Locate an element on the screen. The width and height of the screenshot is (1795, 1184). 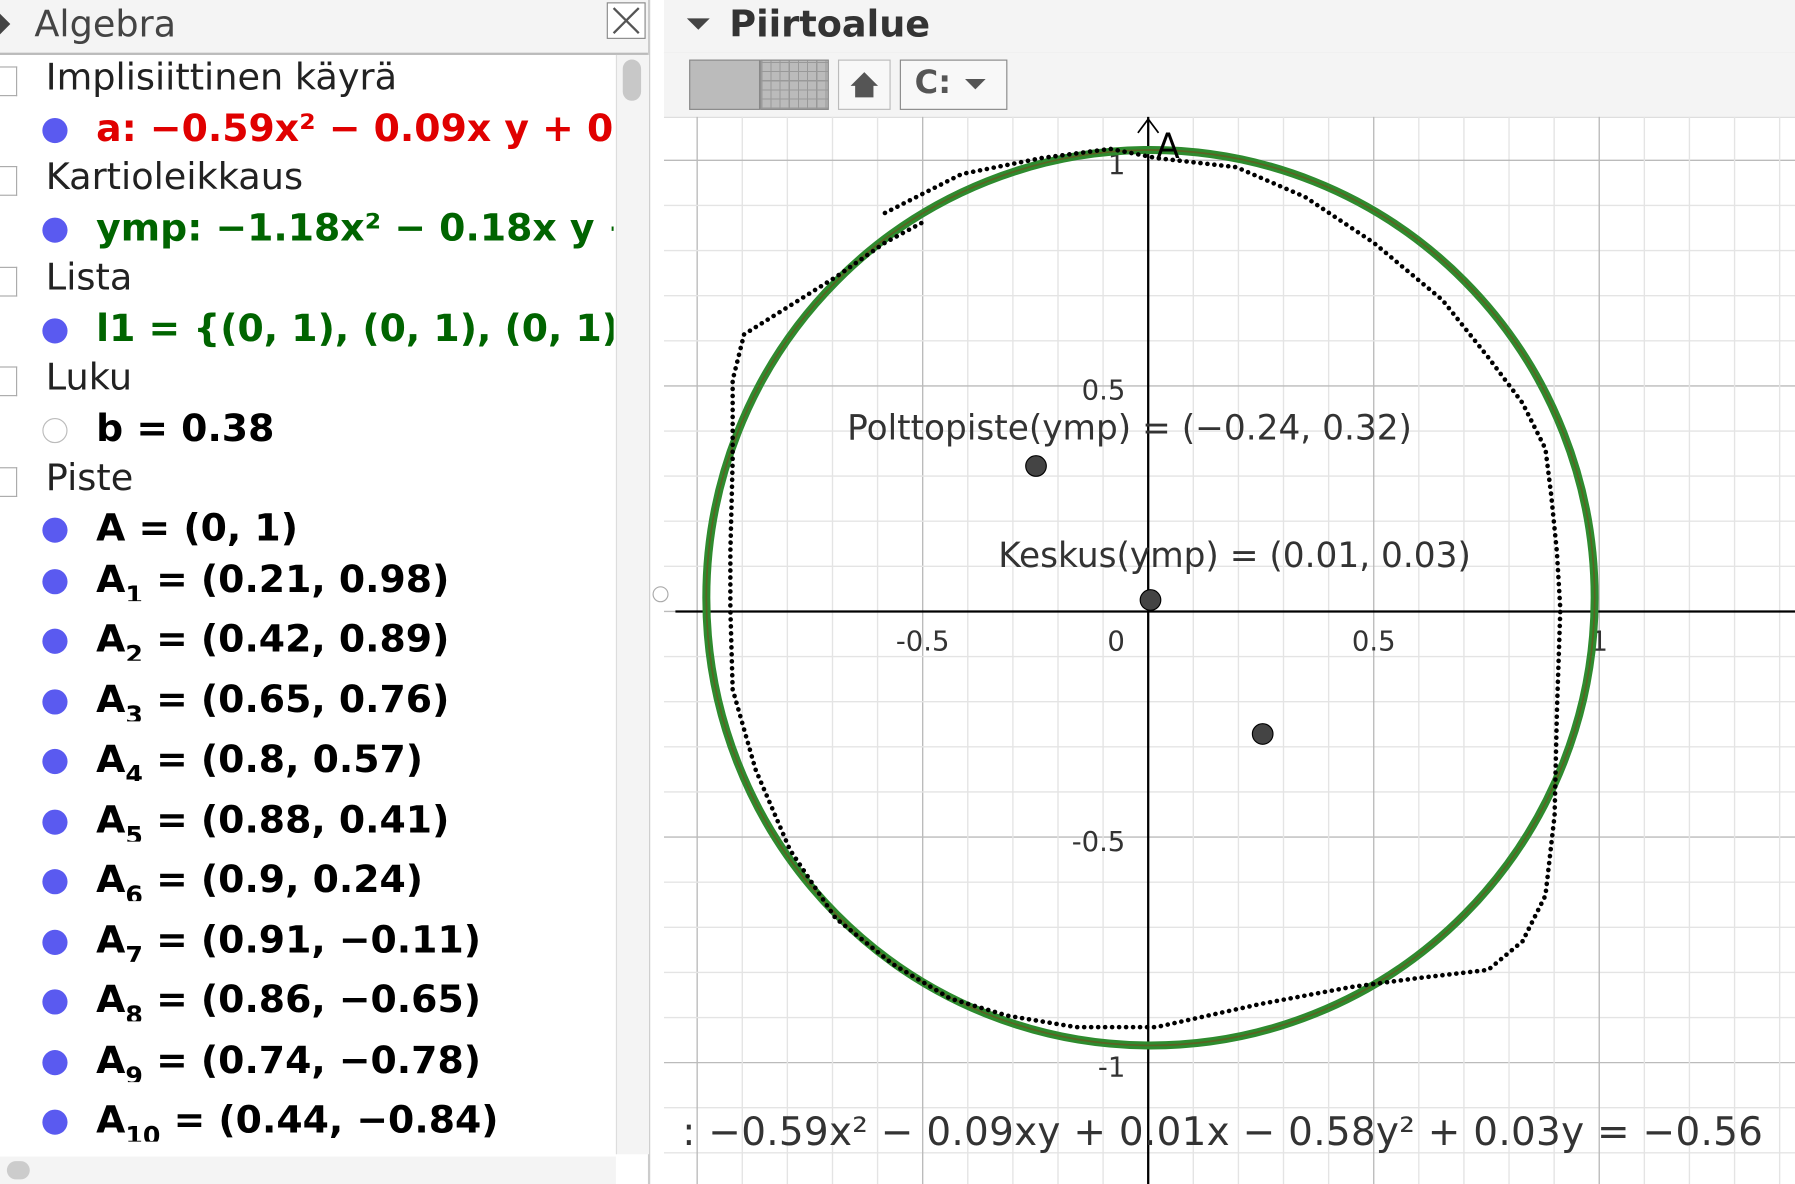
group-heading: Lista is located at coordinates (89, 277).